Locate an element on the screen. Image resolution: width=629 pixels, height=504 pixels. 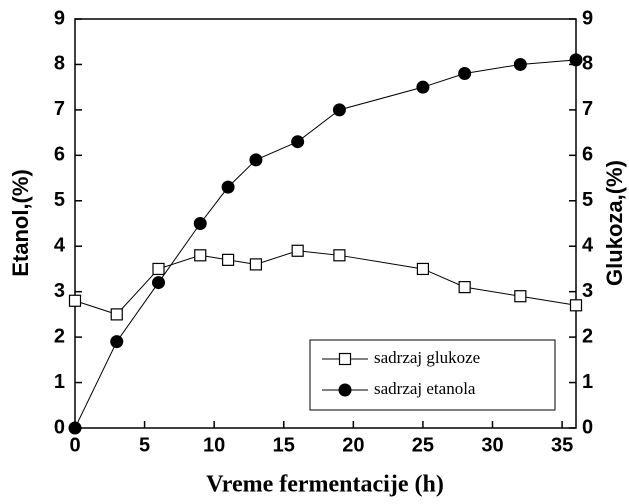
y2-tick-label: 6 is located at coordinates (587, 155).